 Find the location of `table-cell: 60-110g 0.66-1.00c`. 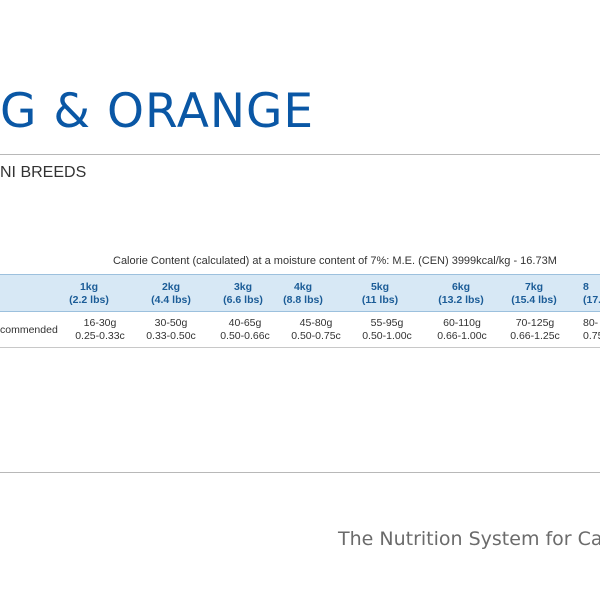

table-cell: 60-110g 0.66-1.00c is located at coordinates (462, 330).